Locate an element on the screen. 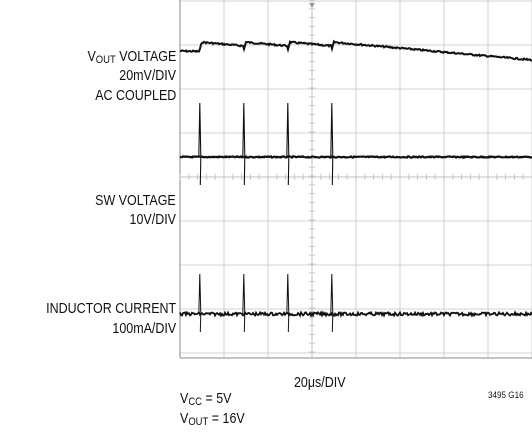 This screenshot has width=532, height=433. figure-id: 3495 G16 is located at coordinates (506, 395).